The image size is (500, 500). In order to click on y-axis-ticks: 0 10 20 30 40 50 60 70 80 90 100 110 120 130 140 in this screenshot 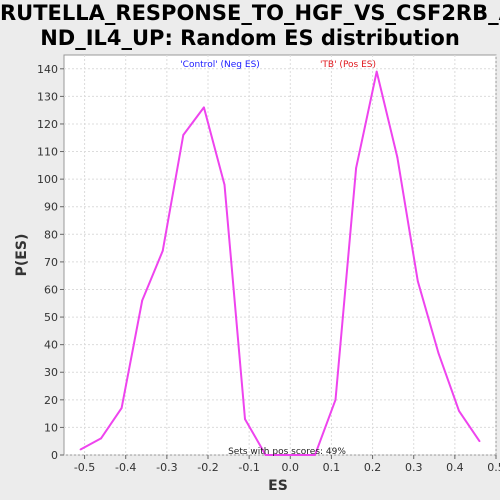, I will do `click(50, 262)`.